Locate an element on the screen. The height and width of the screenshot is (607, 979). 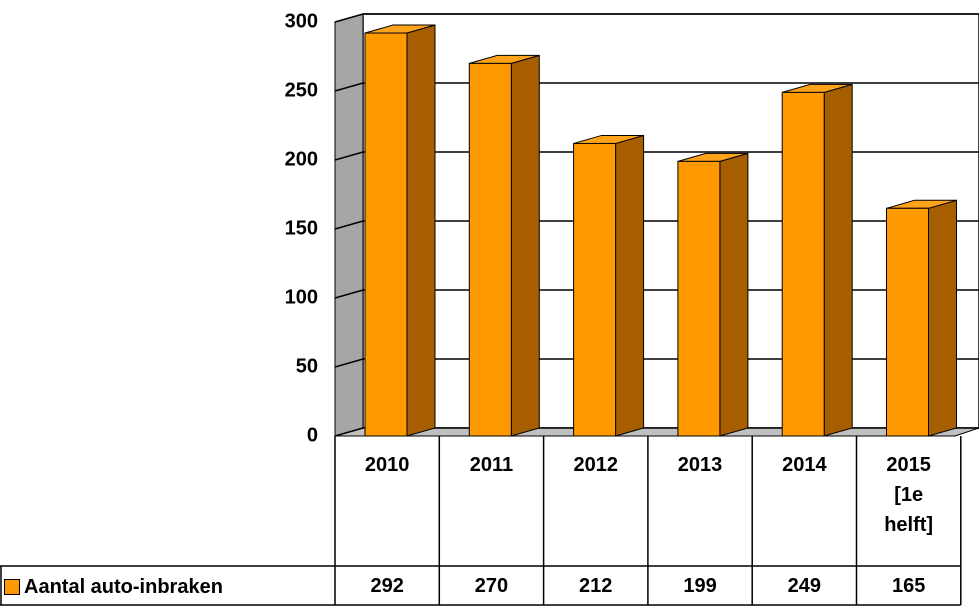
y-tick-label: 200 is located at coordinates (301, 159).